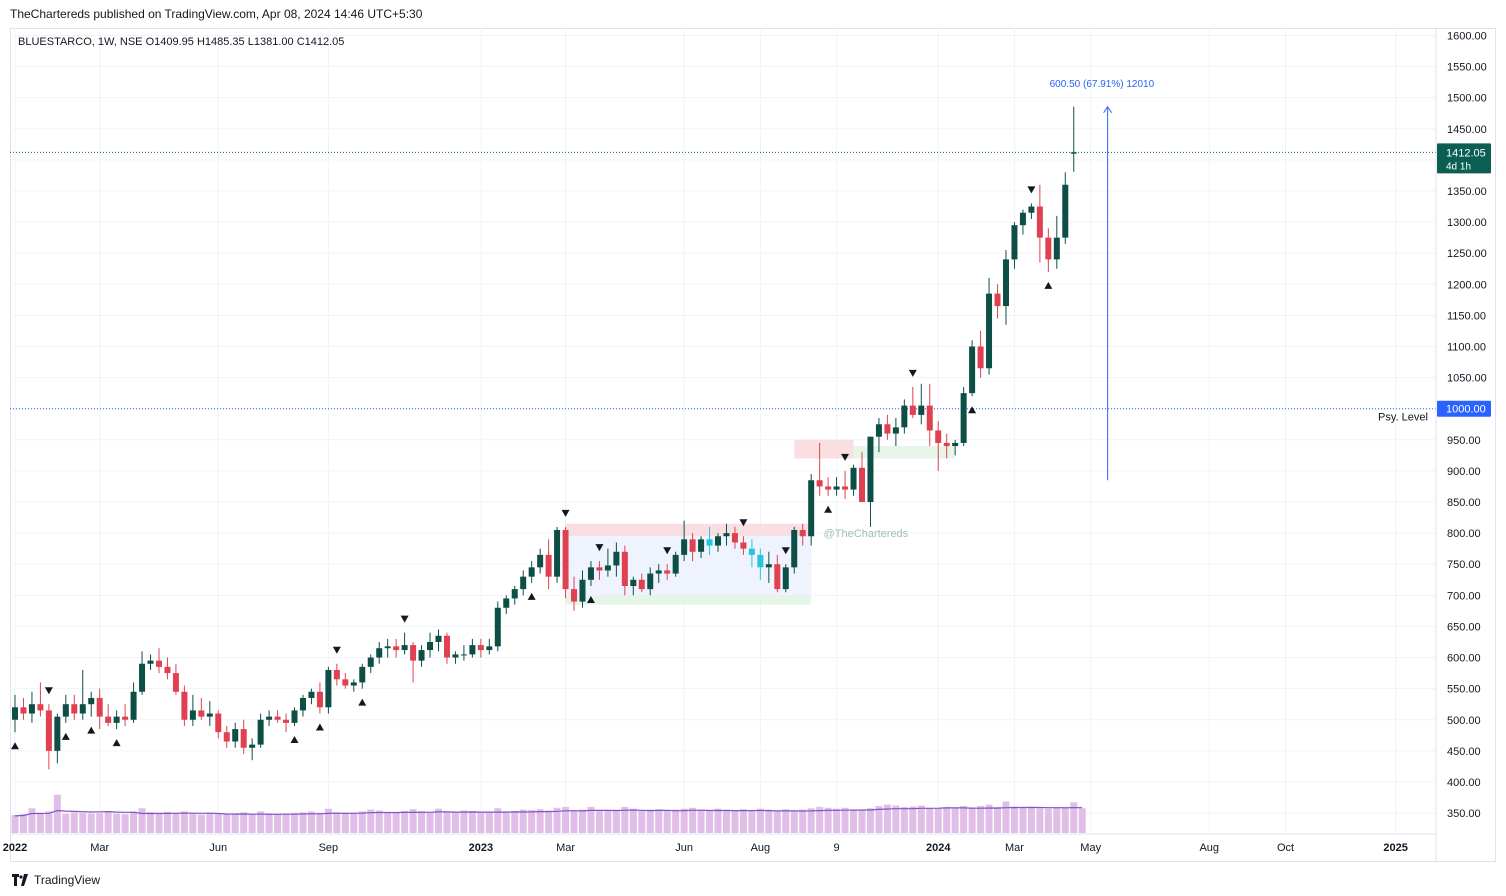  I want to click on last-price-label: 1412.05, so click(1466, 153).